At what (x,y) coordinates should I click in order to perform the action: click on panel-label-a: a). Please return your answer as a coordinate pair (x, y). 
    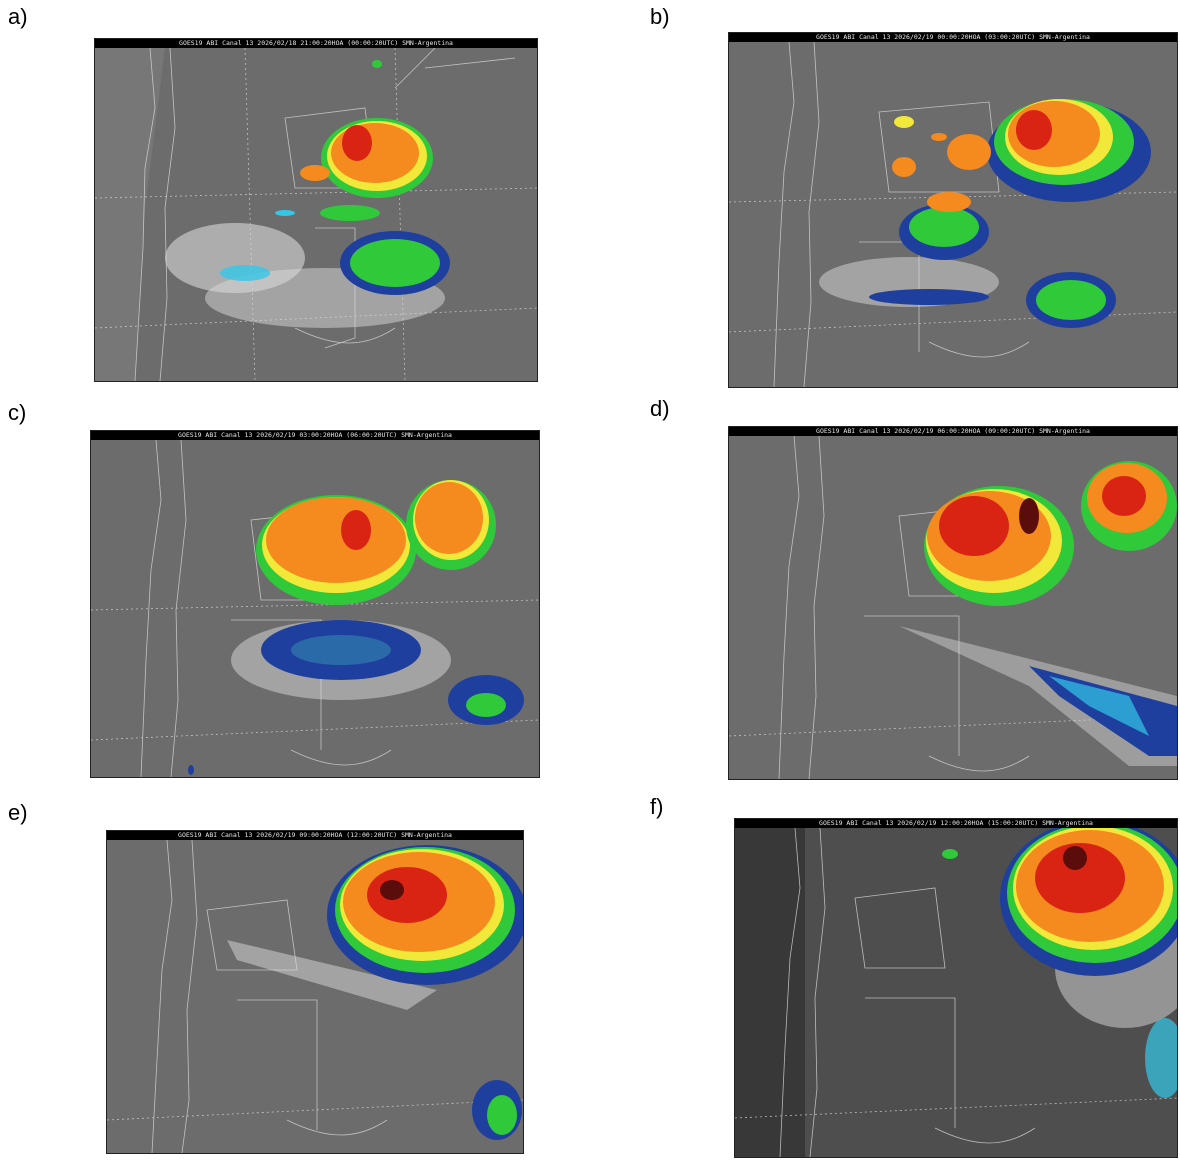
    Looking at the image, I should click on (18, 16).